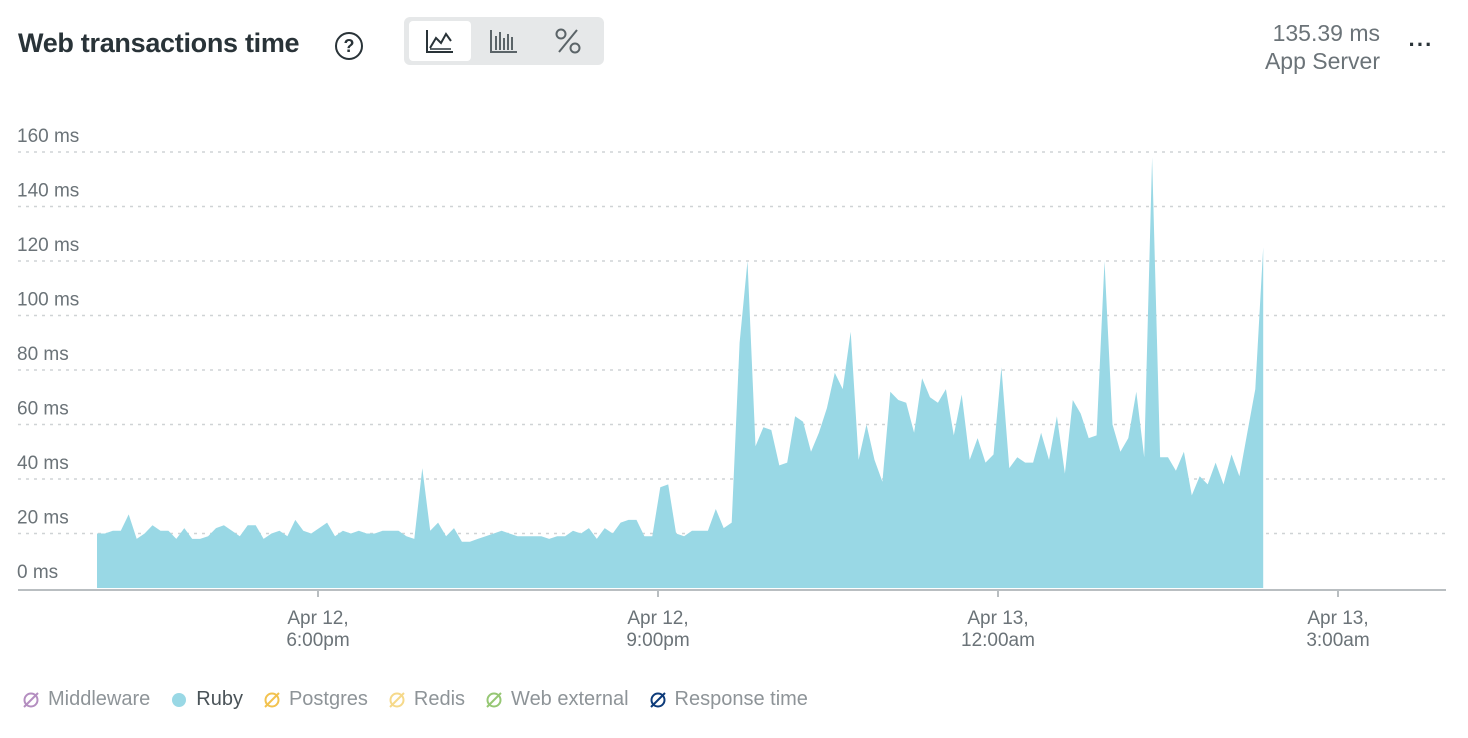 This screenshot has height=738, width=1468. I want to click on y-tick-label: 120 ms, so click(48, 245).